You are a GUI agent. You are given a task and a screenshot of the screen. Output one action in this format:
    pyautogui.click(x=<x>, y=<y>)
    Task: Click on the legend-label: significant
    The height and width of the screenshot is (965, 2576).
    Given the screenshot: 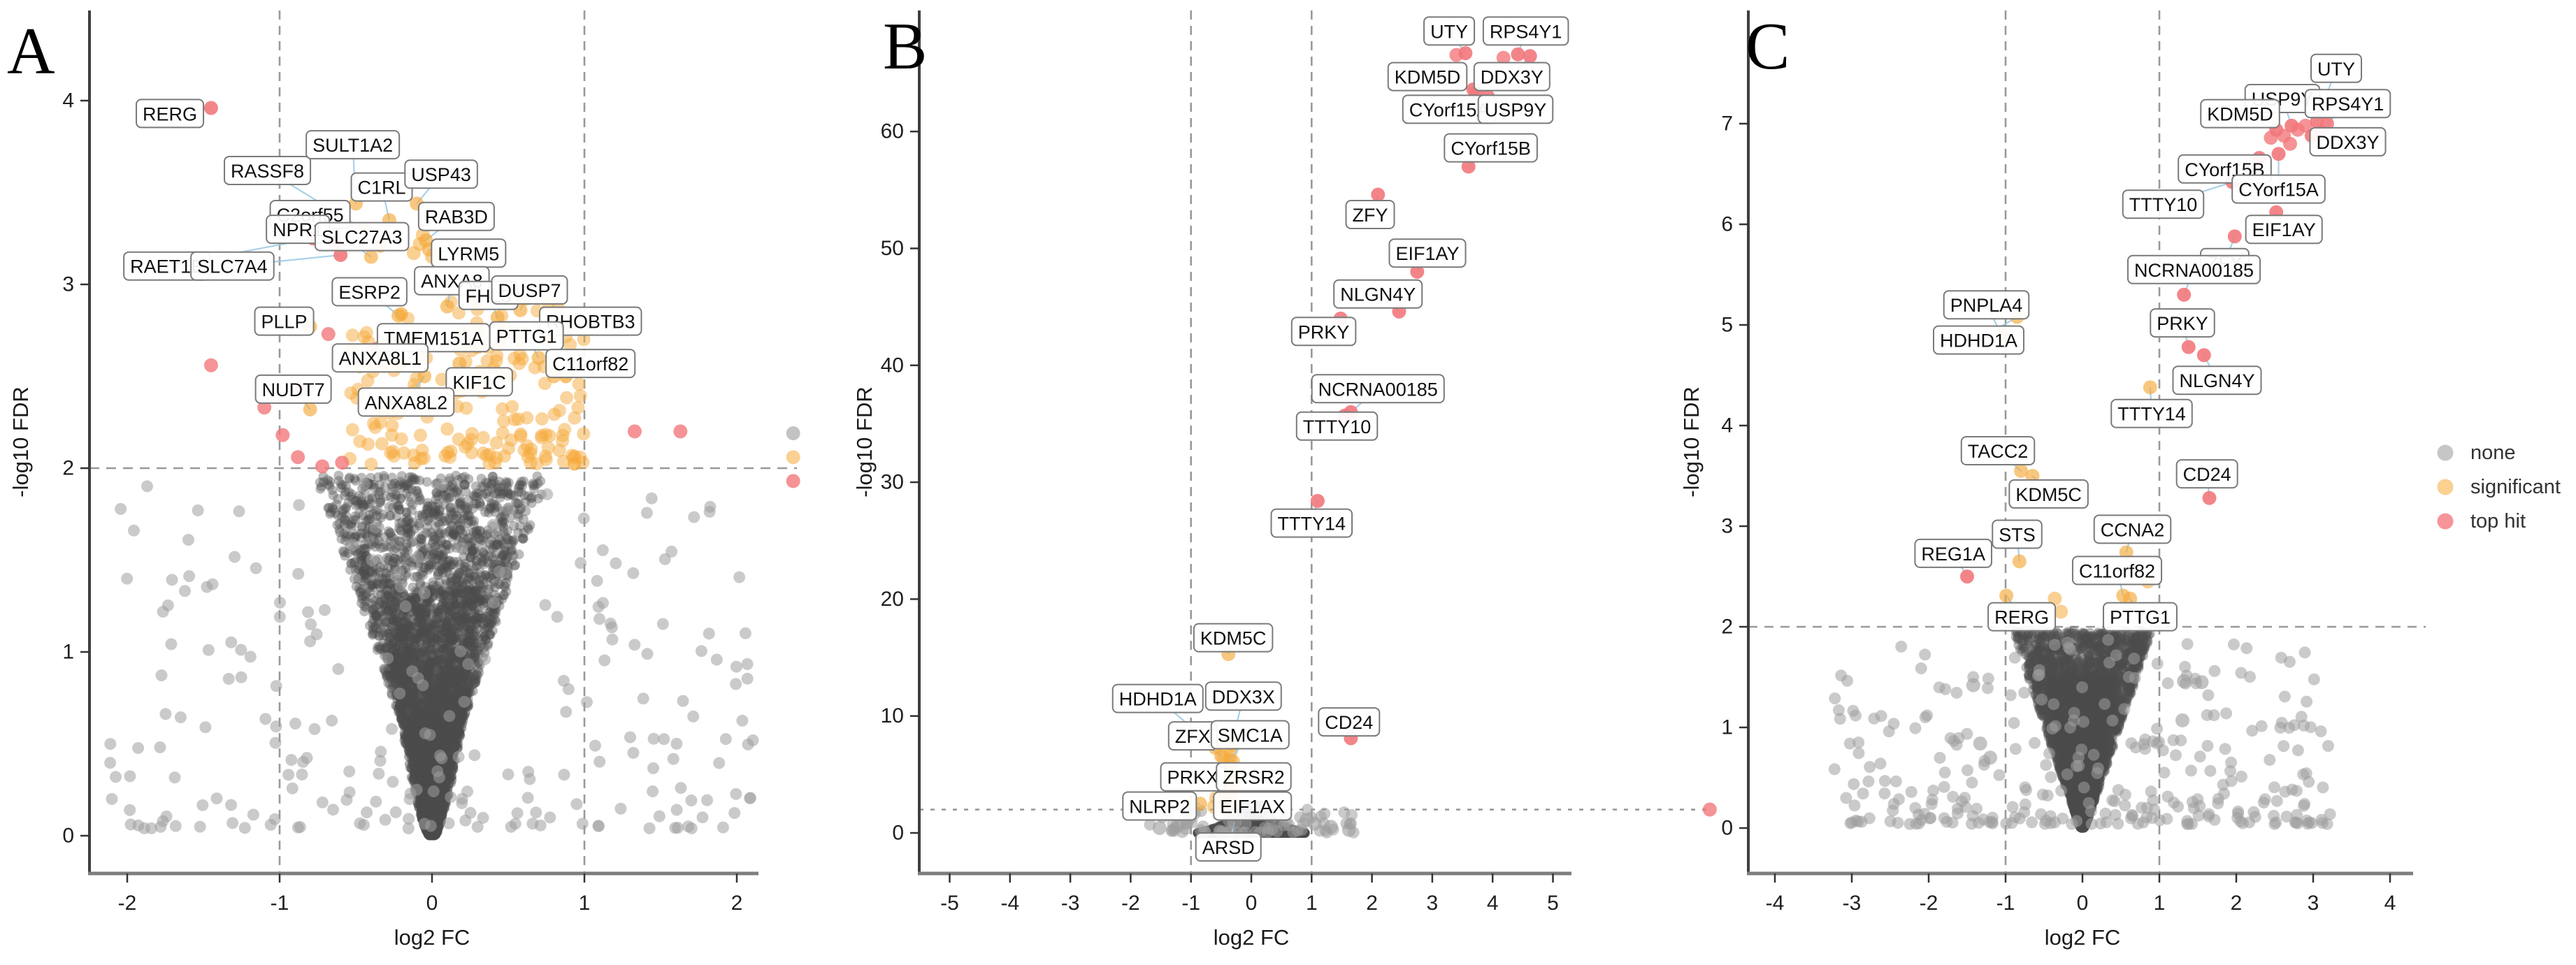 What is the action you would take?
    pyautogui.click(x=2515, y=487)
    